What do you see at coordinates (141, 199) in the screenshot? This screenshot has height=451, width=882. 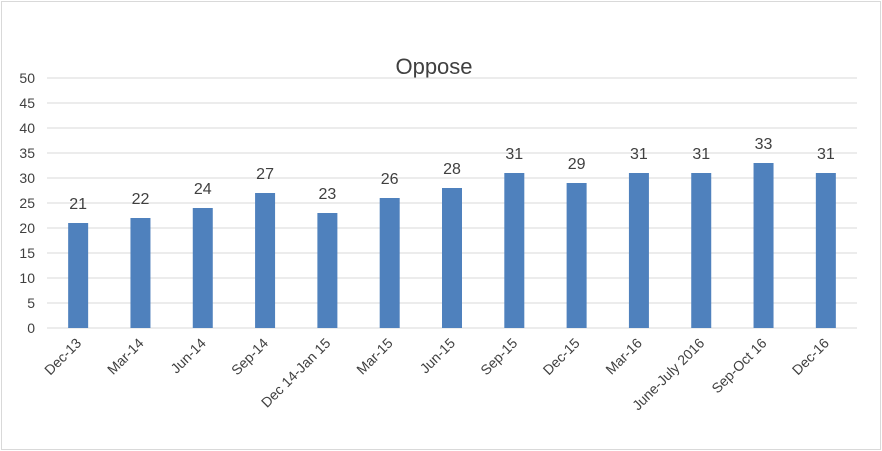 I see `data-label: 22` at bounding box center [141, 199].